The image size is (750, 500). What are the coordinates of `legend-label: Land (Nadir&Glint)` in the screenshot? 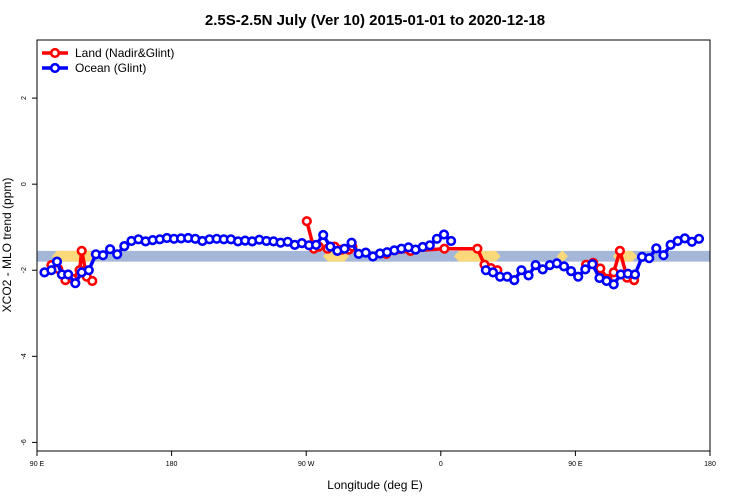 It's located at (124, 53).